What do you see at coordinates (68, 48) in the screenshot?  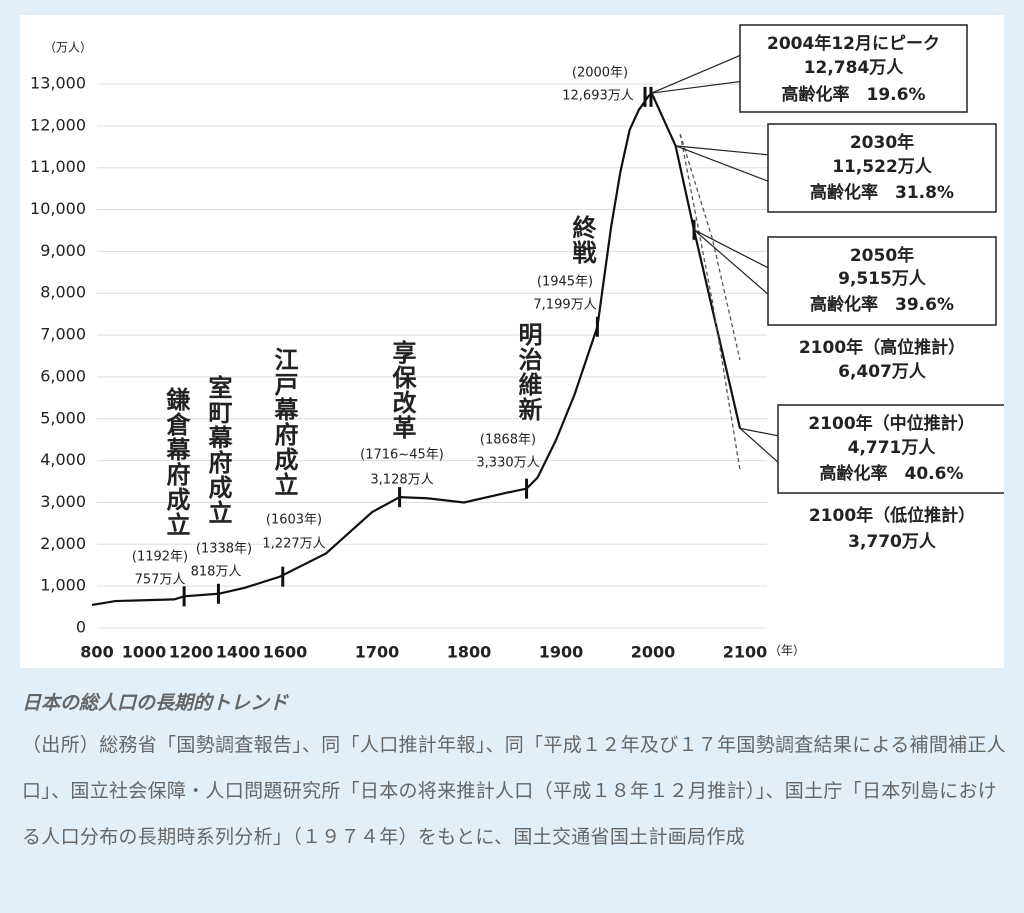 I see `y-unit-label: （万人）` at bounding box center [68, 48].